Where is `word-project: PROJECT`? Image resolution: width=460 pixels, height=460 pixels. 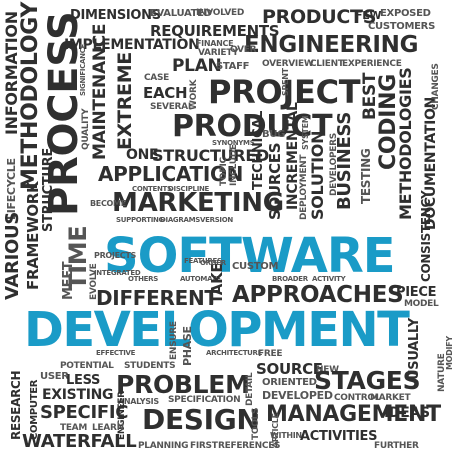
word-project: PROJECT is located at coordinates (284, 92).